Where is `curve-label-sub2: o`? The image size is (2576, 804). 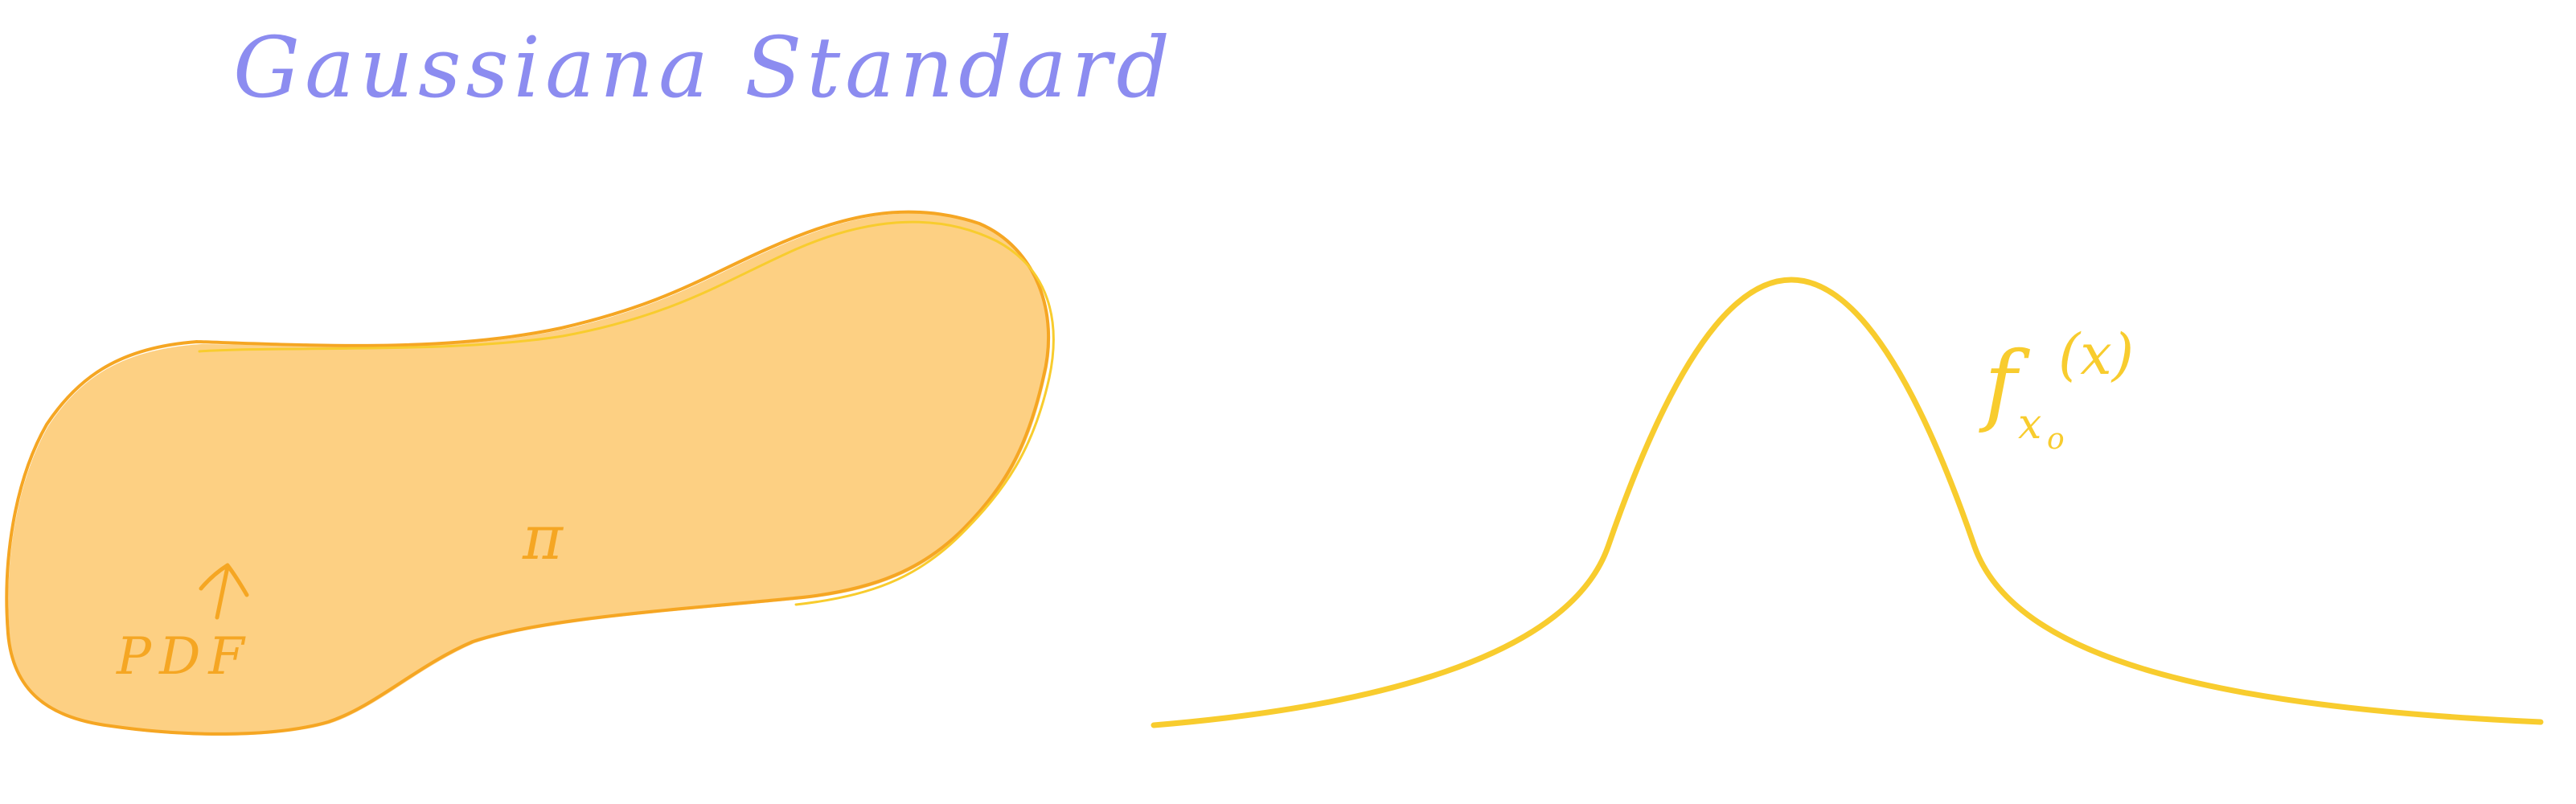
curve-label-sub2: o is located at coordinates (2056, 439).